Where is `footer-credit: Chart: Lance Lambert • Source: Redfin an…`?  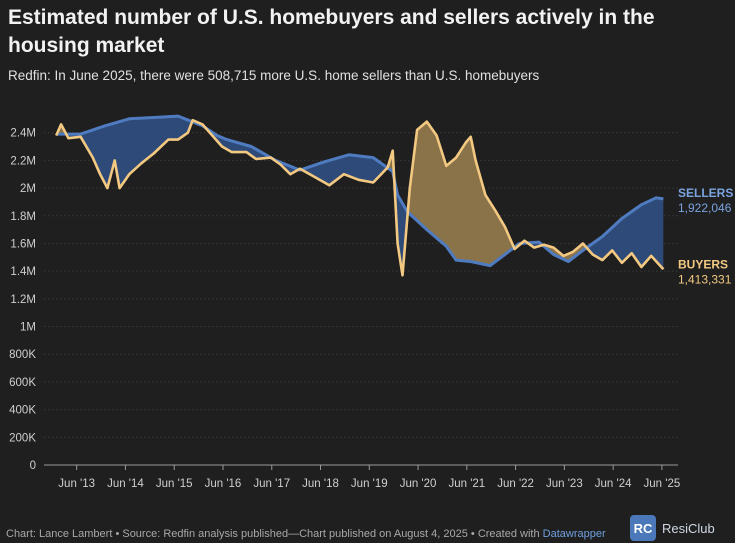 footer-credit: Chart: Lance Lambert • Source: Redfin an… is located at coordinates (274, 534).